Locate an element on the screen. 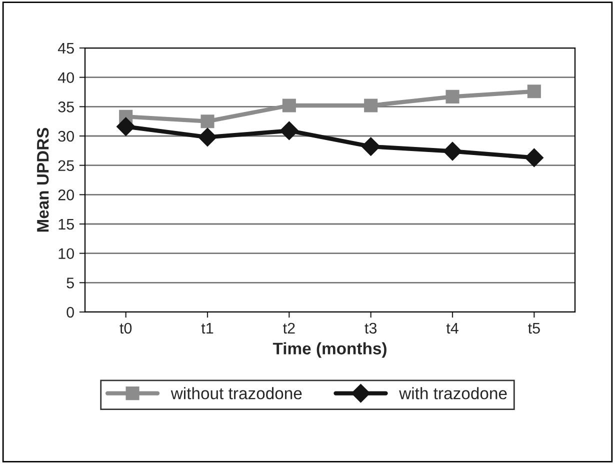 Image resolution: width=615 pixels, height=464 pixels. x-tick-label: t3 is located at coordinates (370, 328).